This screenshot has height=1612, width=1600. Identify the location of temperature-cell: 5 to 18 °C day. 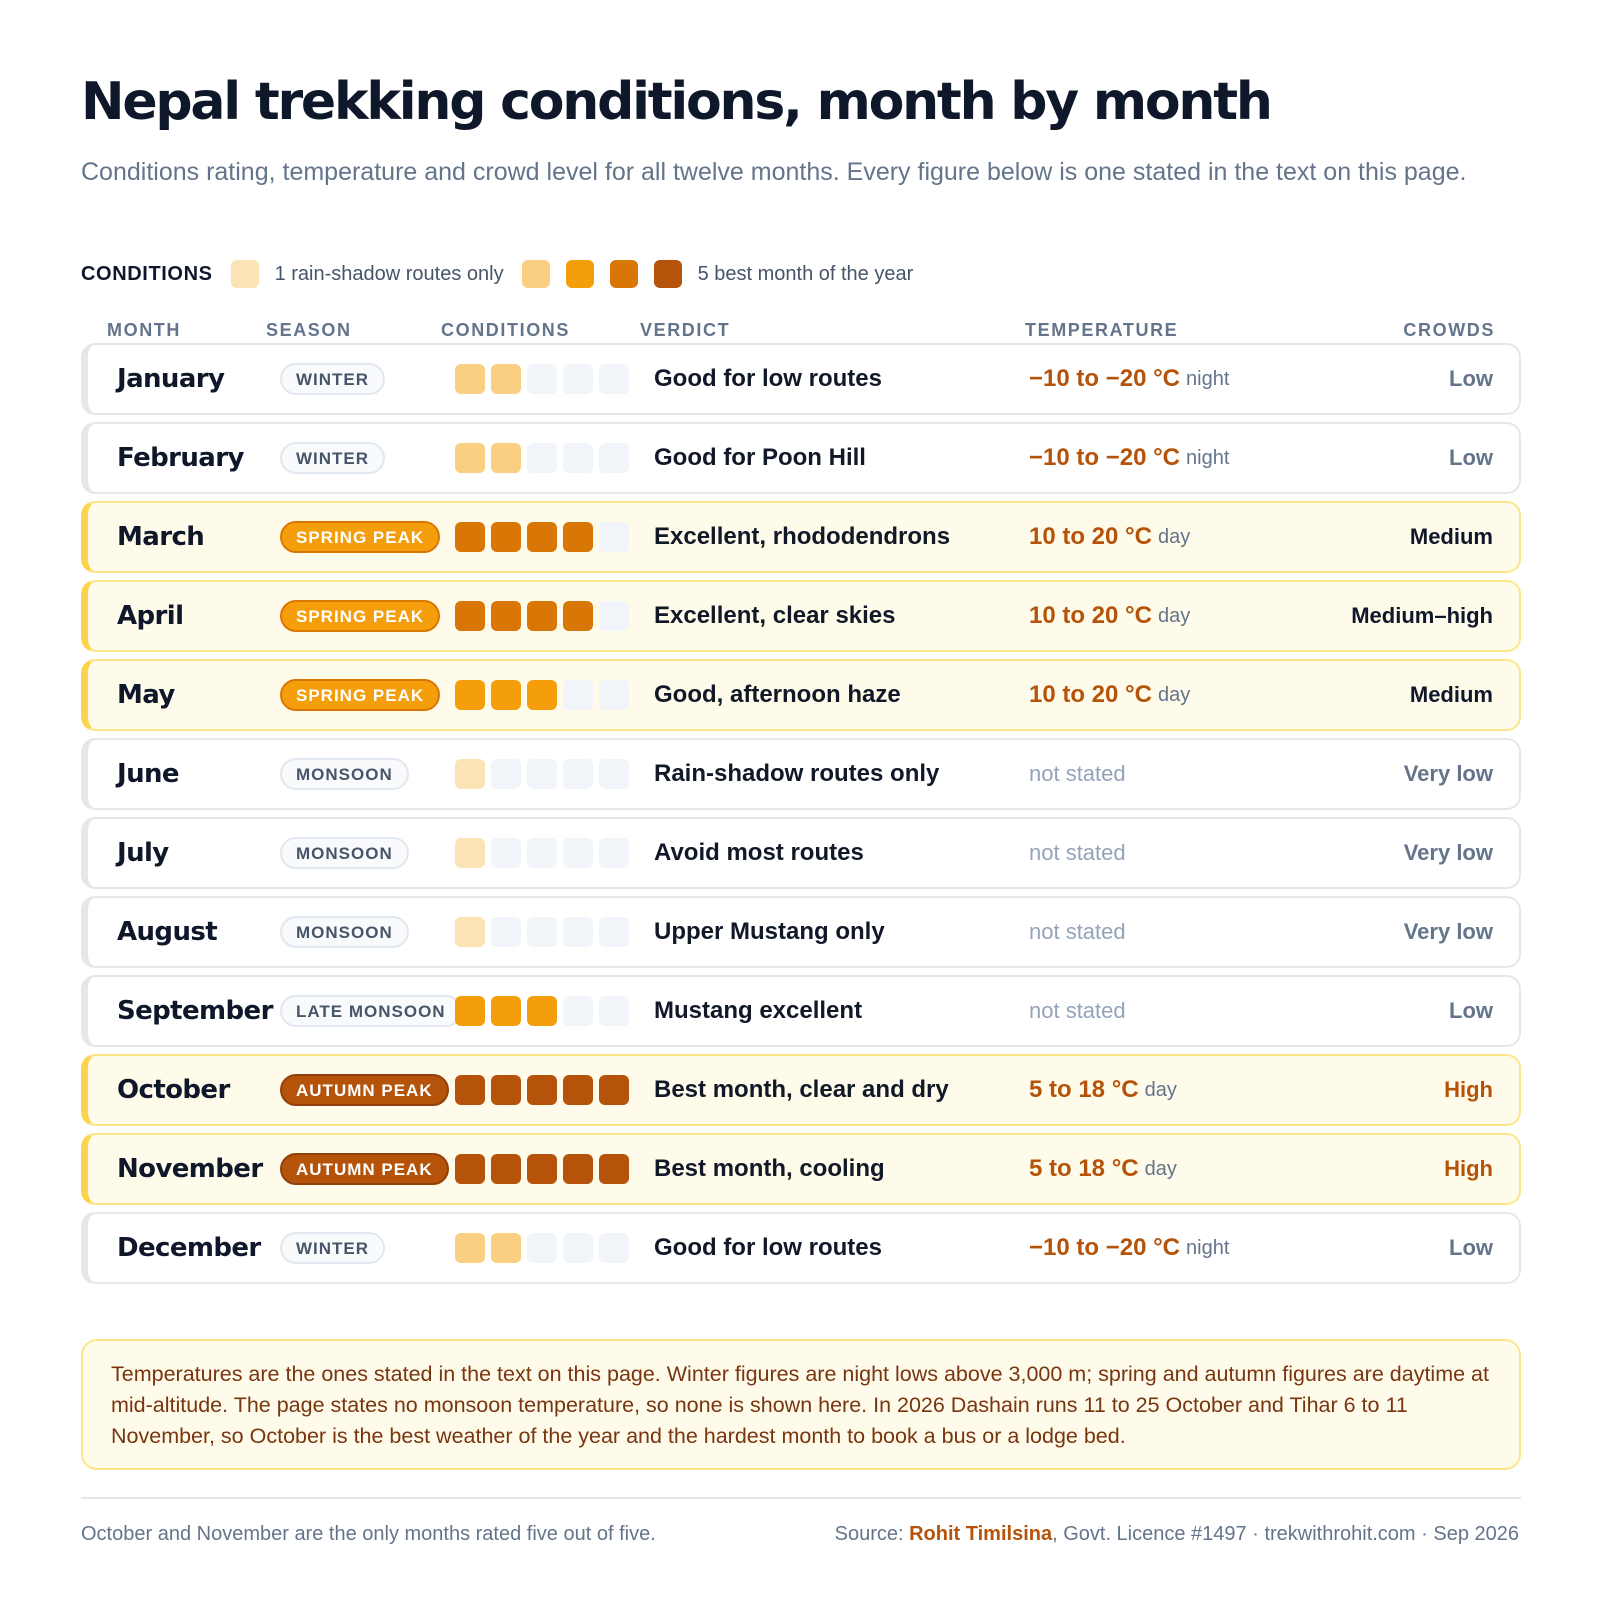
(1103, 1169).